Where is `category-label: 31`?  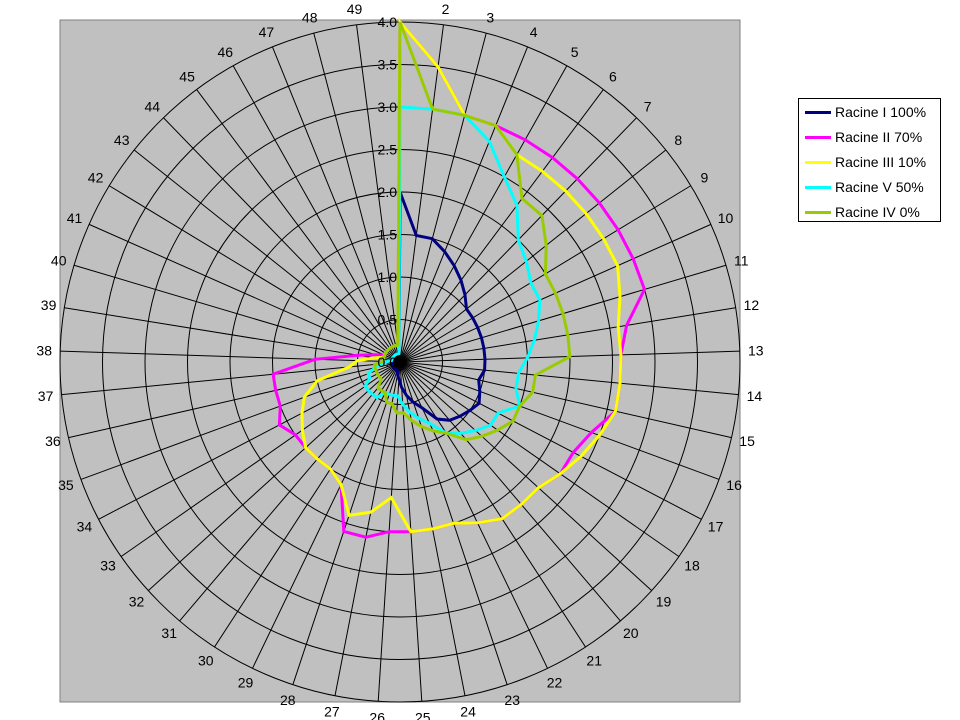 category-label: 31 is located at coordinates (169, 633).